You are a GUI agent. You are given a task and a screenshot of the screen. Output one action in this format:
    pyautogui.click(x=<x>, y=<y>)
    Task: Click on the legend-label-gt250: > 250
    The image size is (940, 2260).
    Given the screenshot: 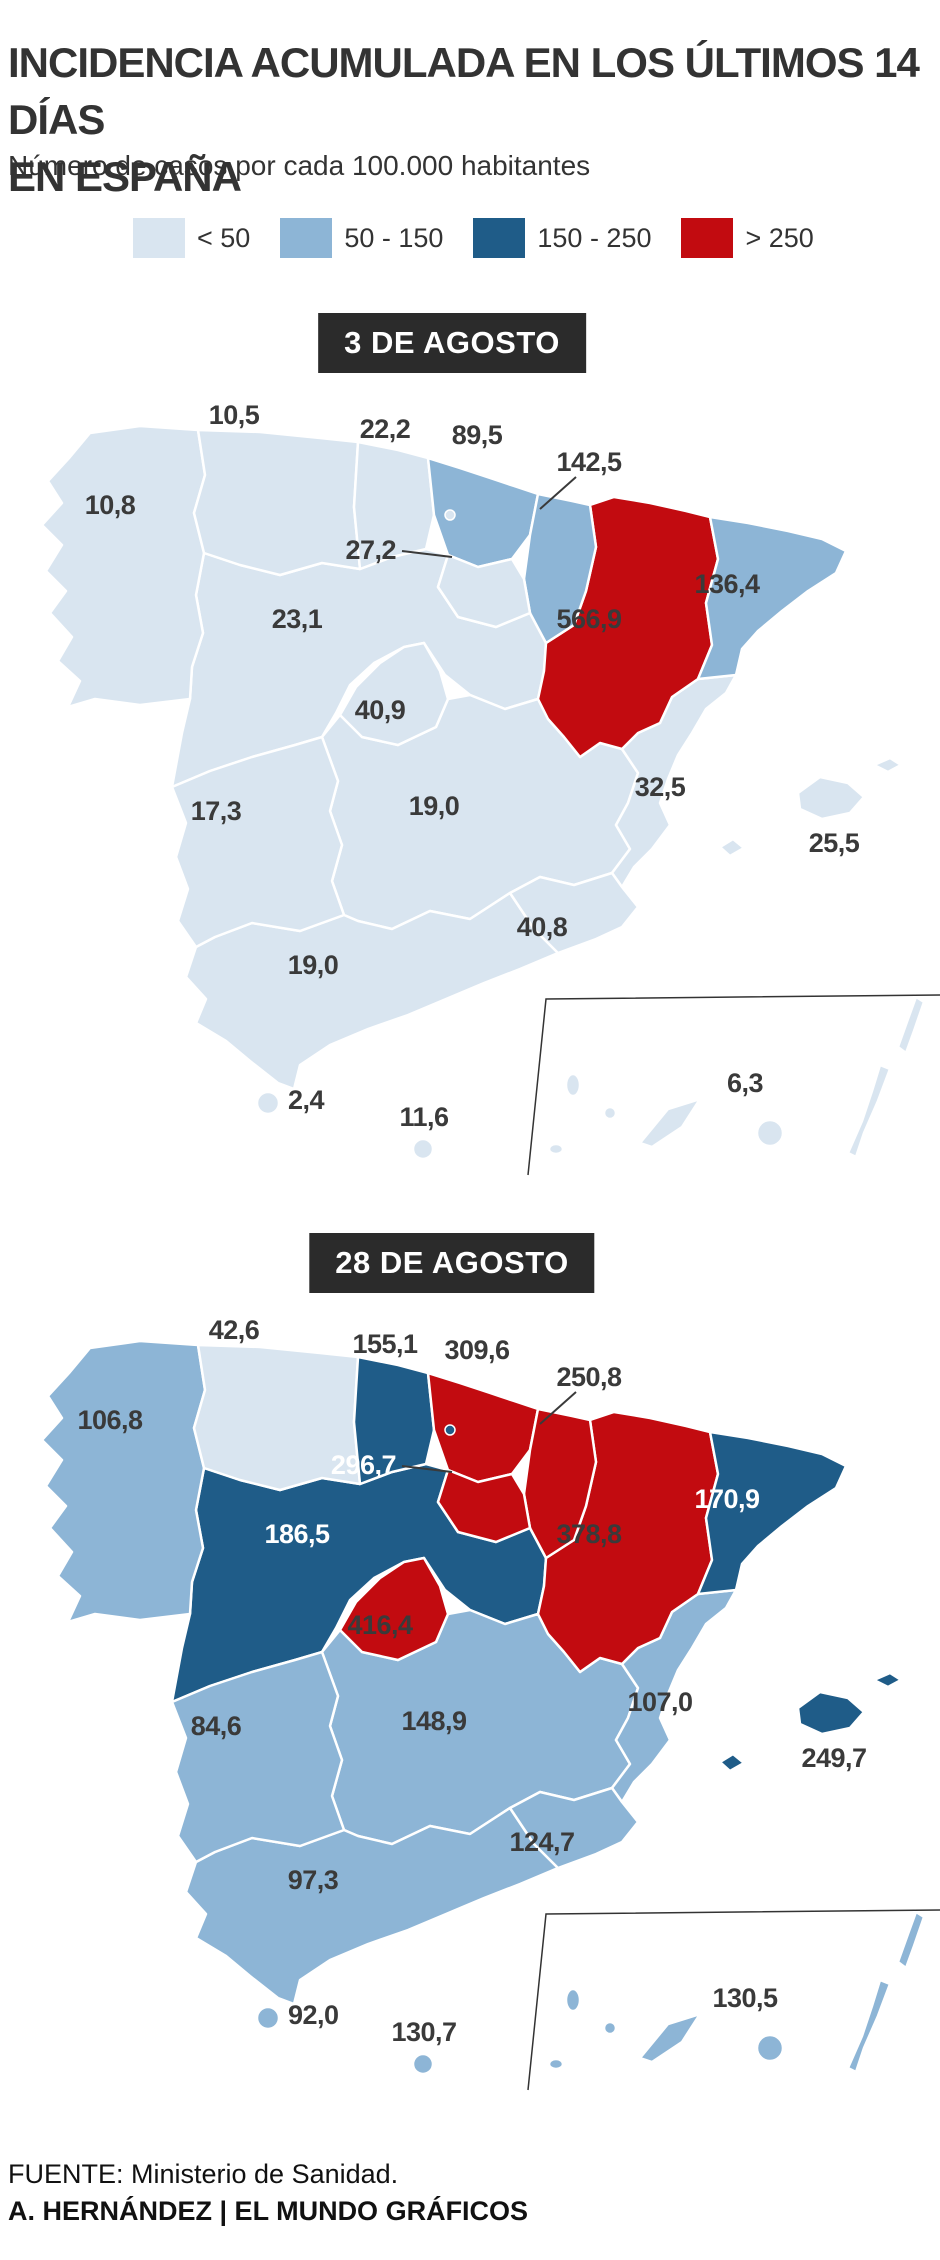 What is the action you would take?
    pyautogui.click(x=779, y=237)
    